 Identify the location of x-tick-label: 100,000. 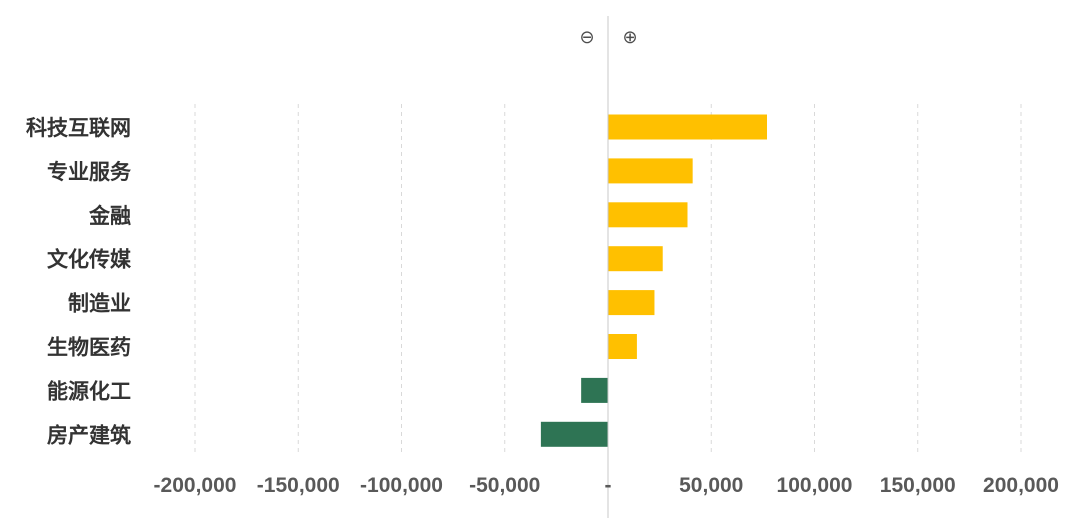
(815, 485).